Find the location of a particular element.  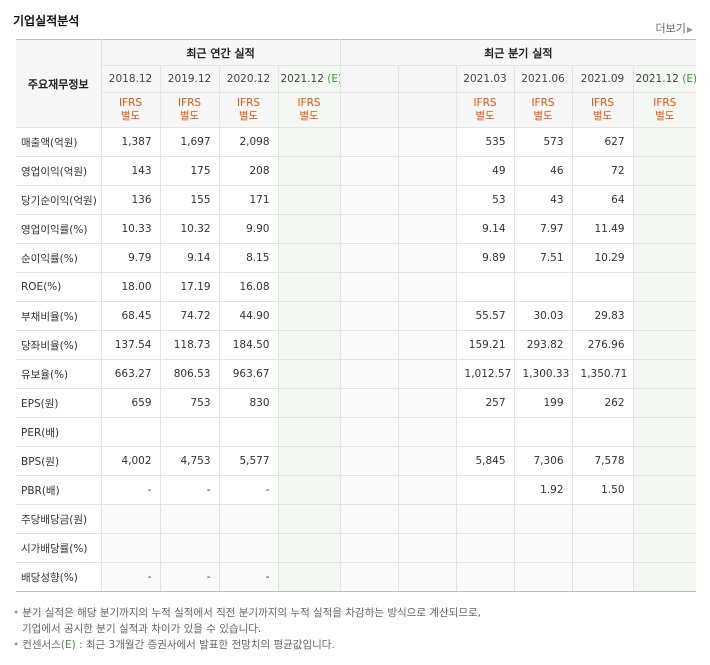

quarter-value-cell: 1.92 is located at coordinates (543, 490).